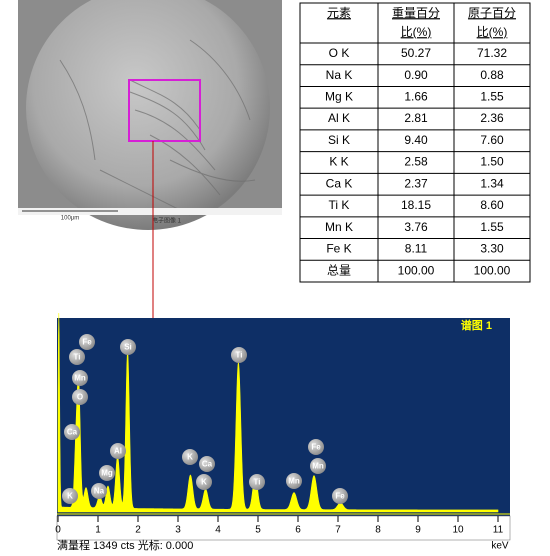 The image size is (550, 556). What do you see at coordinates (416, 13) in the screenshot?
I see `header-cell: 重量百分` at bounding box center [416, 13].